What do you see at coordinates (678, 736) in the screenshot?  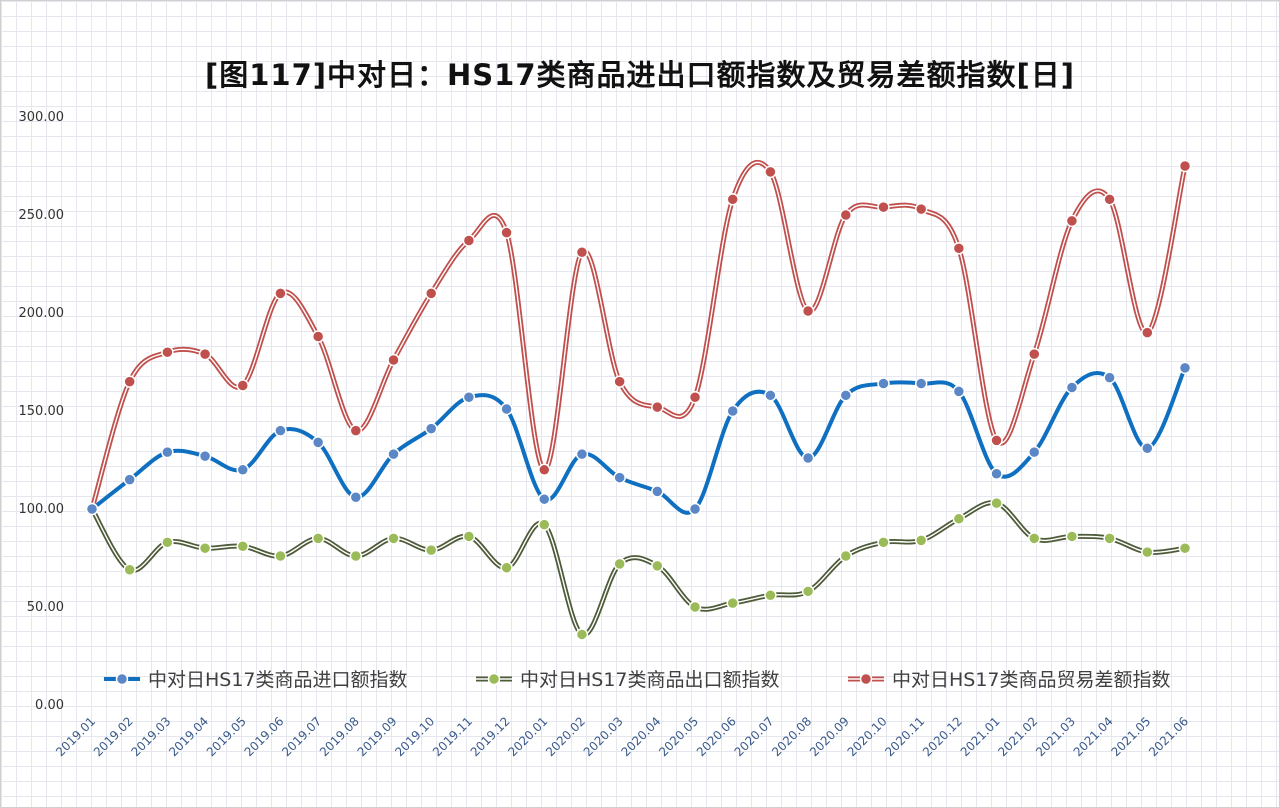 I see `x-tick-label: 2020.05` at bounding box center [678, 736].